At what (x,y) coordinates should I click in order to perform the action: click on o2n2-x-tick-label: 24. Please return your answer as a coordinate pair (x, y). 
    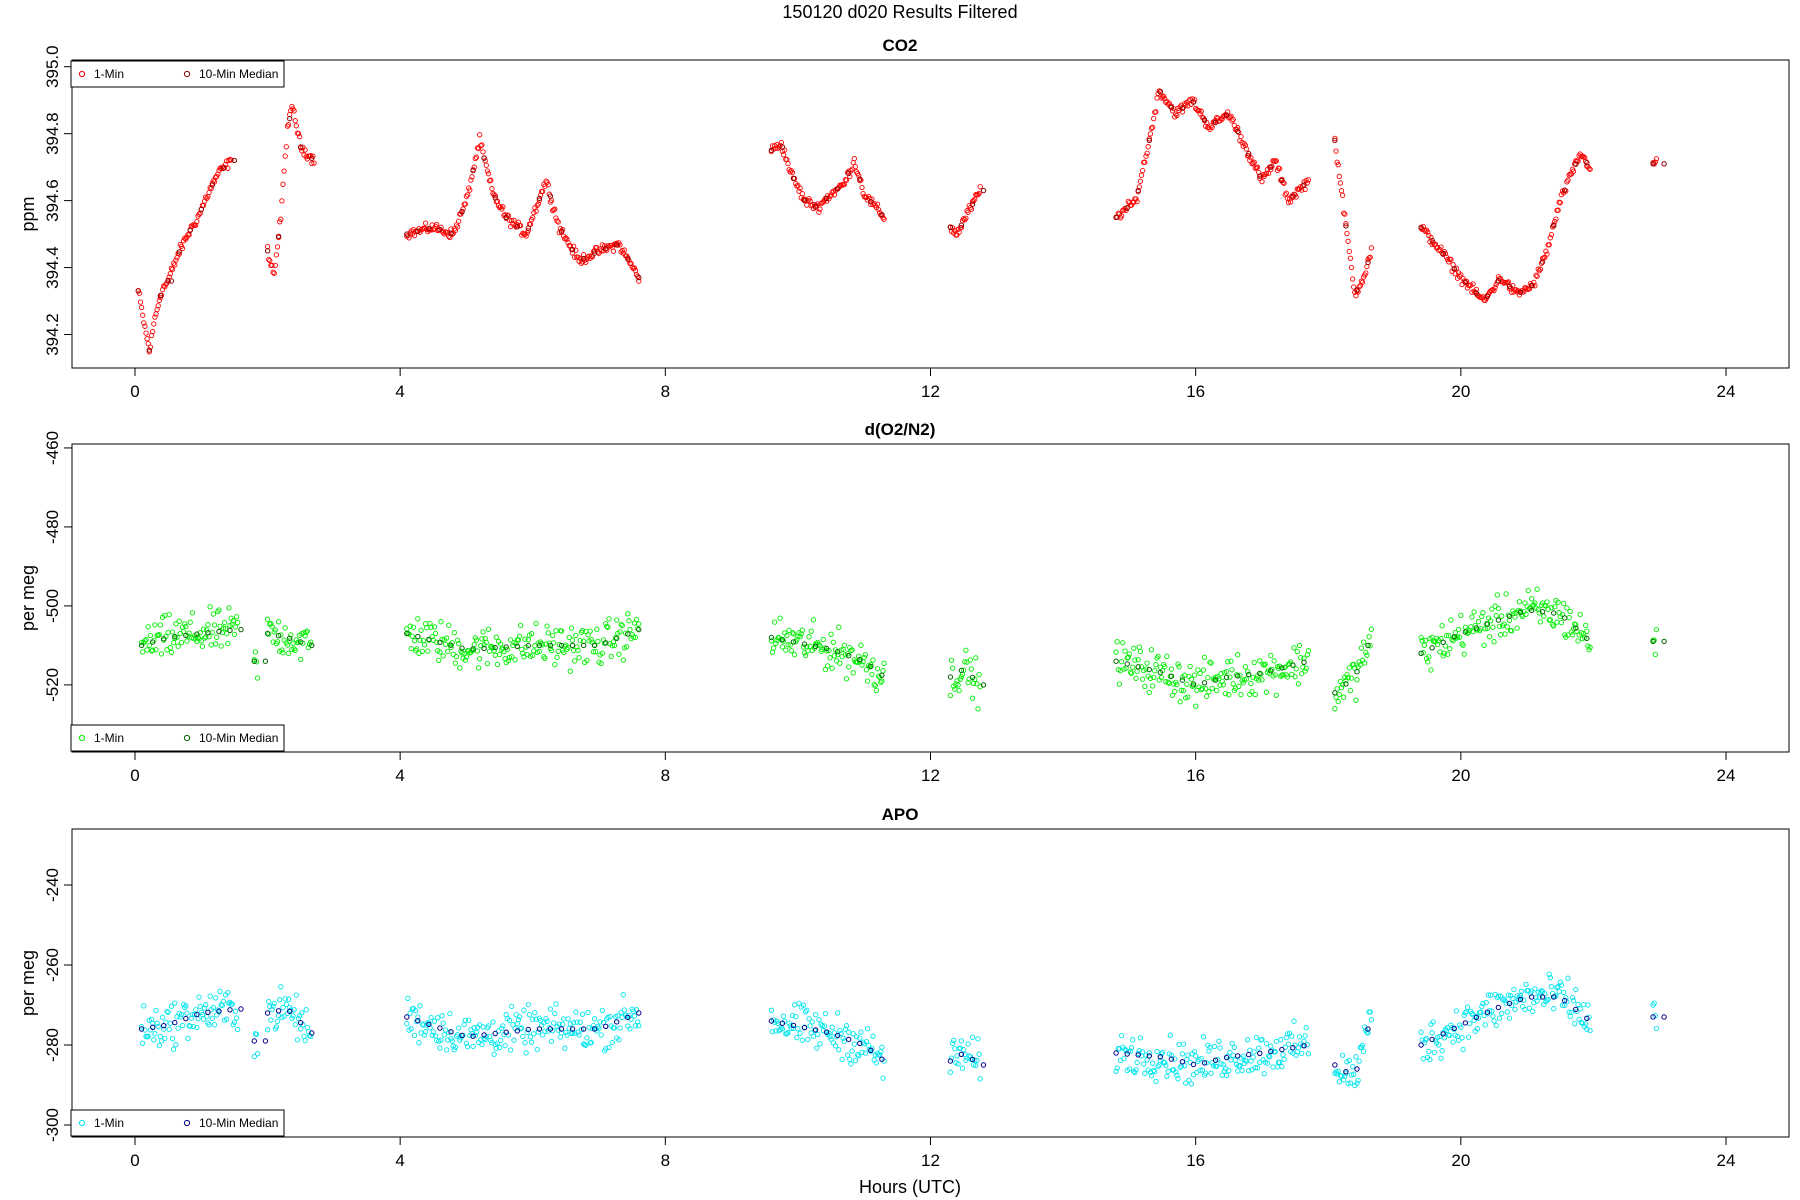
    Looking at the image, I should click on (1726, 775).